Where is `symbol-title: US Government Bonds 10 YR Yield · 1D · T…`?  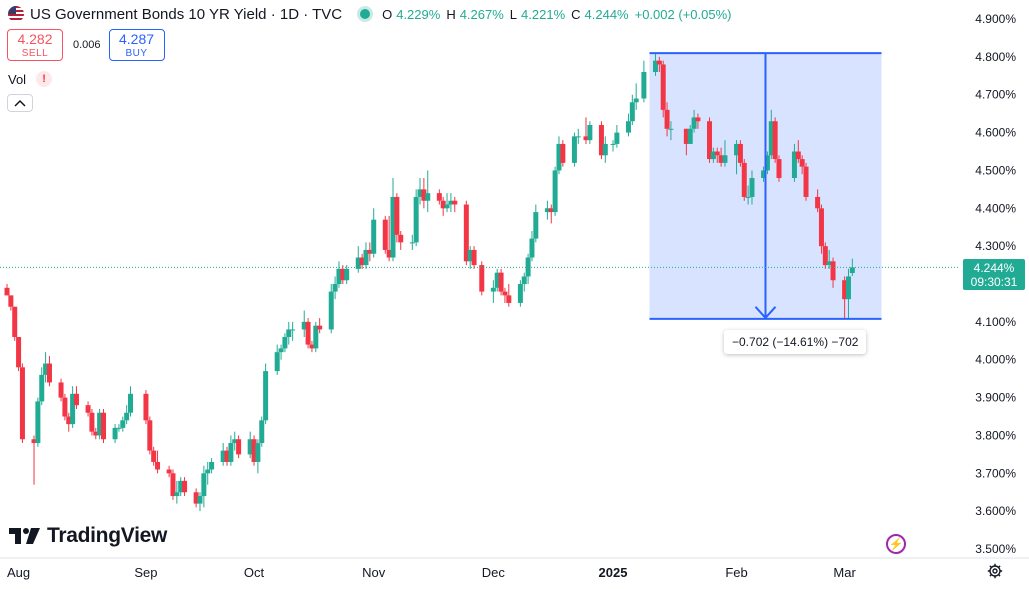 symbol-title: US Government Bonds 10 YR Yield · 1D · T… is located at coordinates (186, 14).